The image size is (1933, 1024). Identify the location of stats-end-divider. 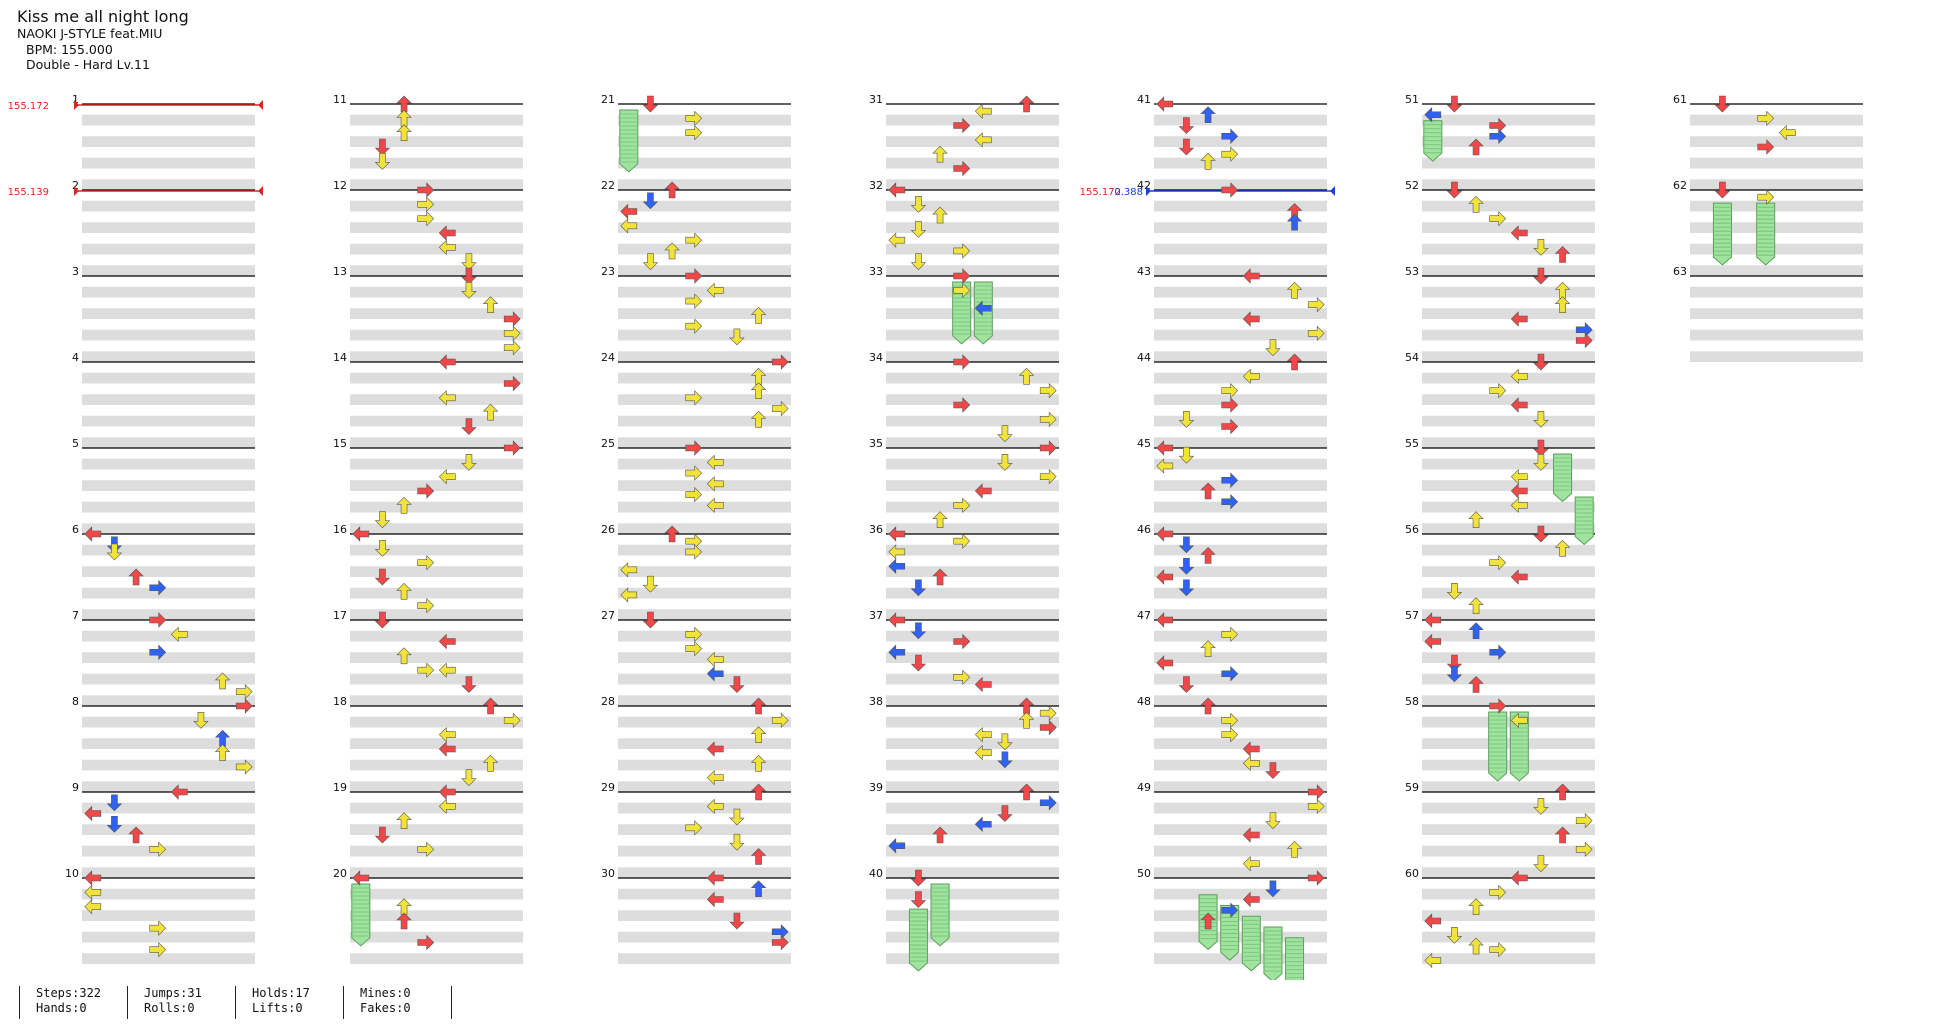
(451, 1002).